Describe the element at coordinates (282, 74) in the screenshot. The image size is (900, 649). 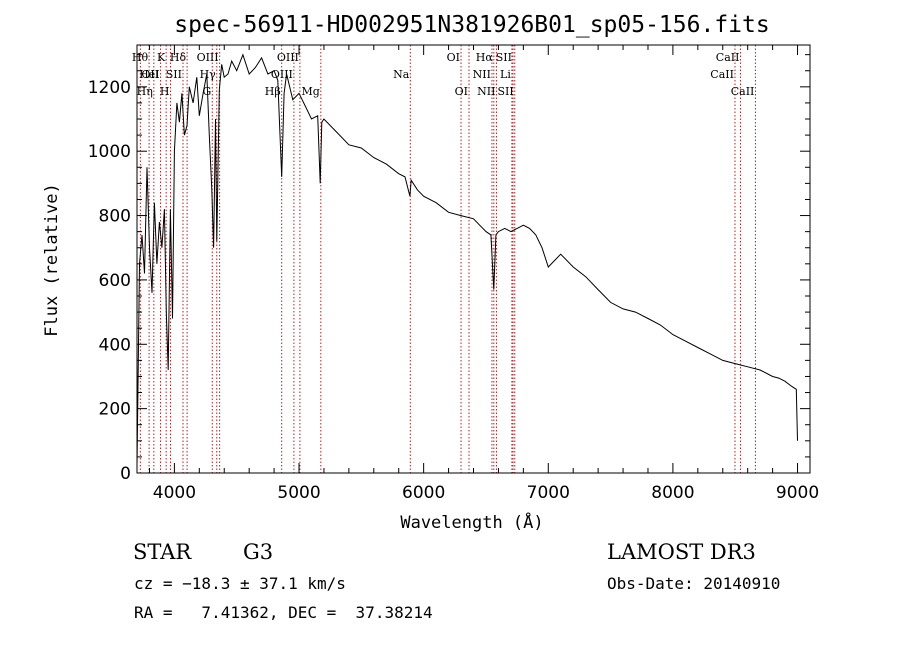
I see `line-marker-label-13: OIII` at that location.